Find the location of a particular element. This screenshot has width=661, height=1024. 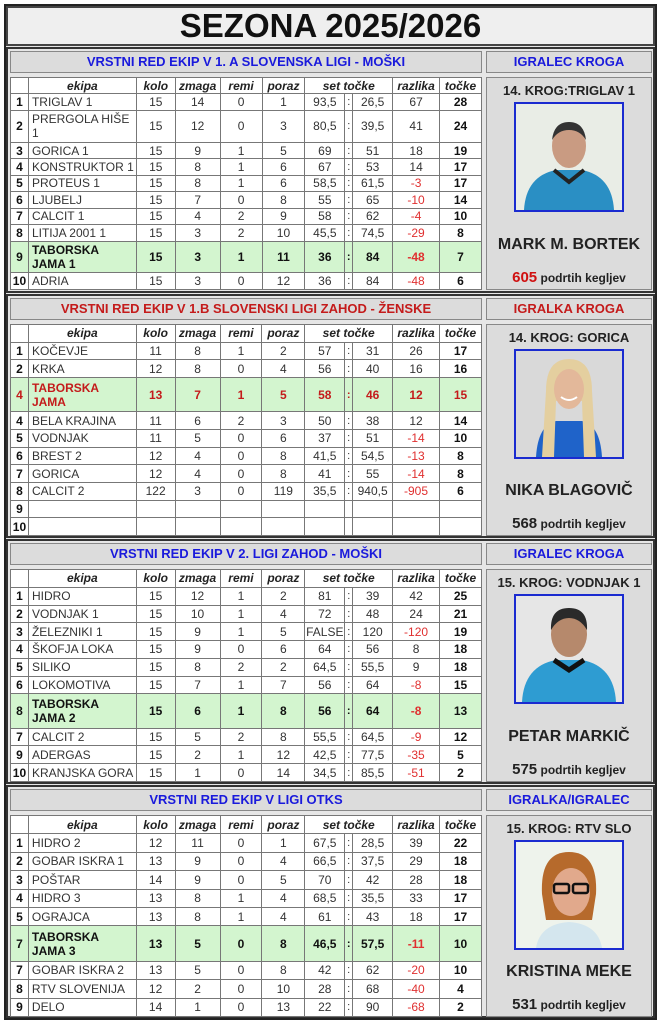

table-row: 10 KRANJSKA GORA 15 1 0 14 34,5:85,5 -51 2 is located at coordinates (246, 772).